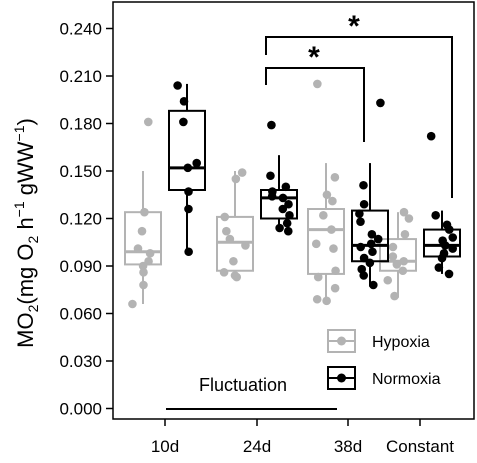  I want to click on x-tick-label: 10d, so click(165, 446).